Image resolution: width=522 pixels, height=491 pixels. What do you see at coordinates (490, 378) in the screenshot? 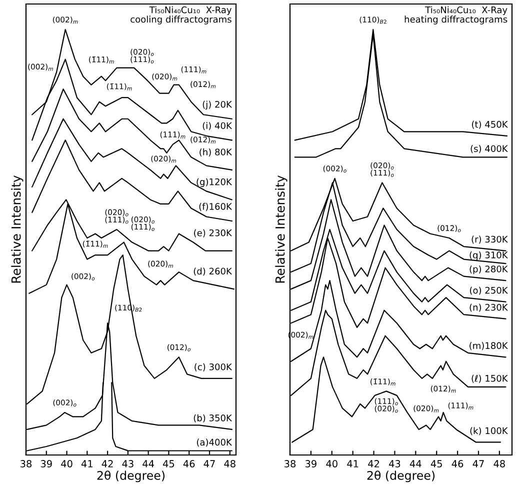
I see `series-label: (ℓ) 150K` at bounding box center [490, 378].